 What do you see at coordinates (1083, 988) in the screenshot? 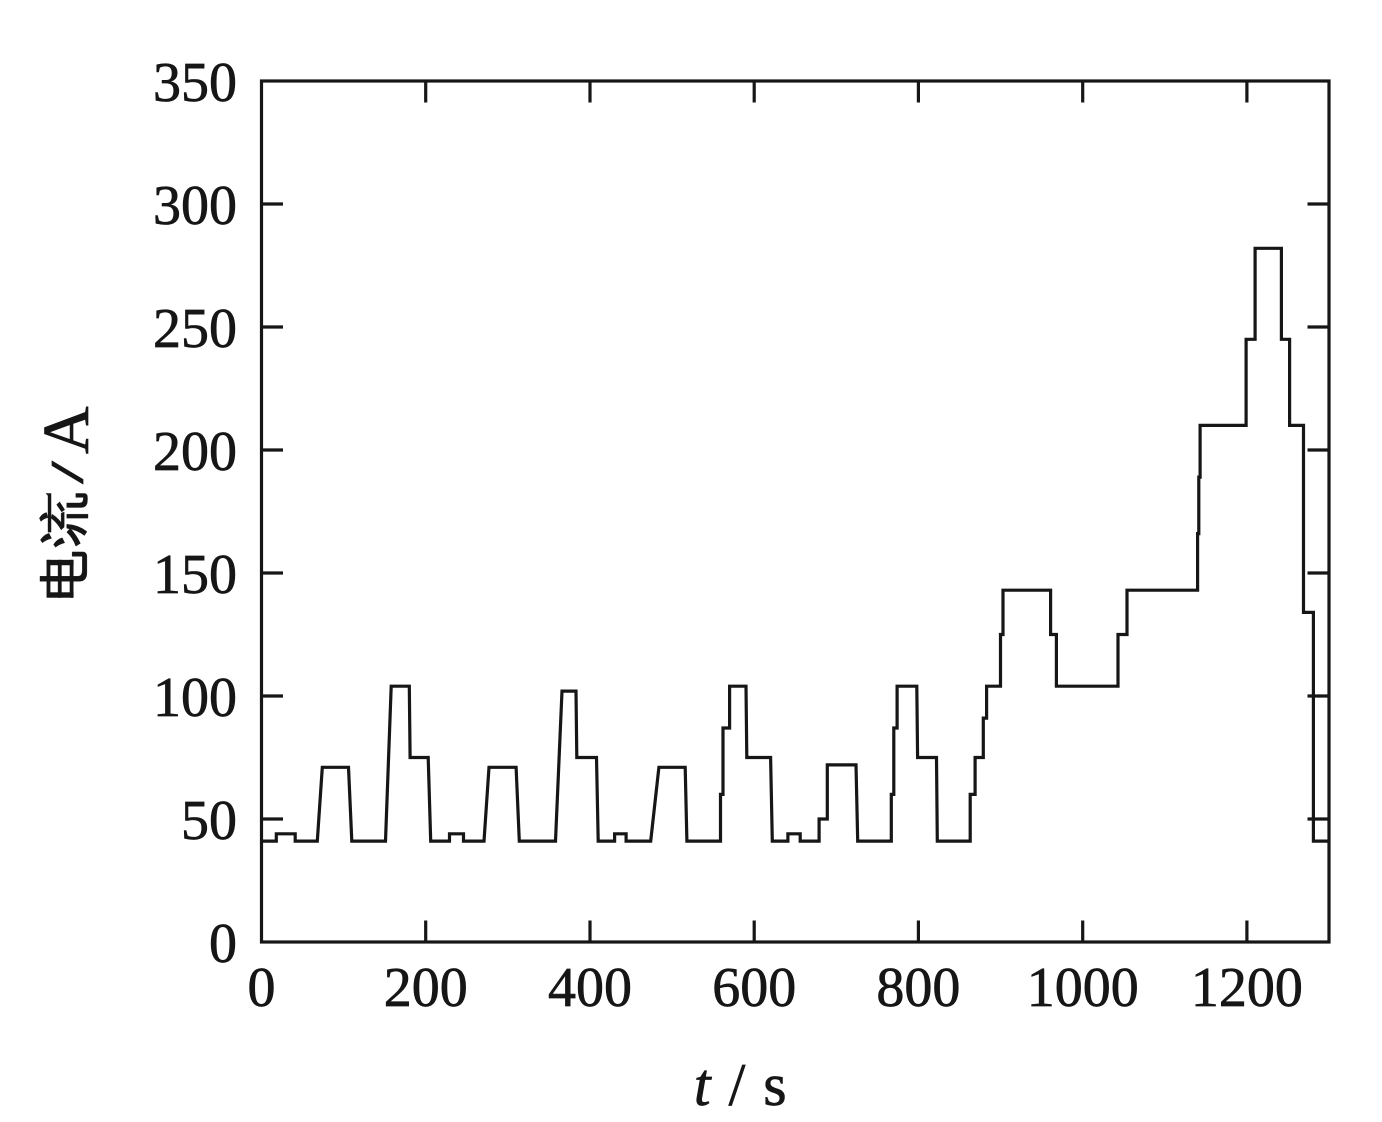
I see `svg-text: 1000` at bounding box center [1083, 988].